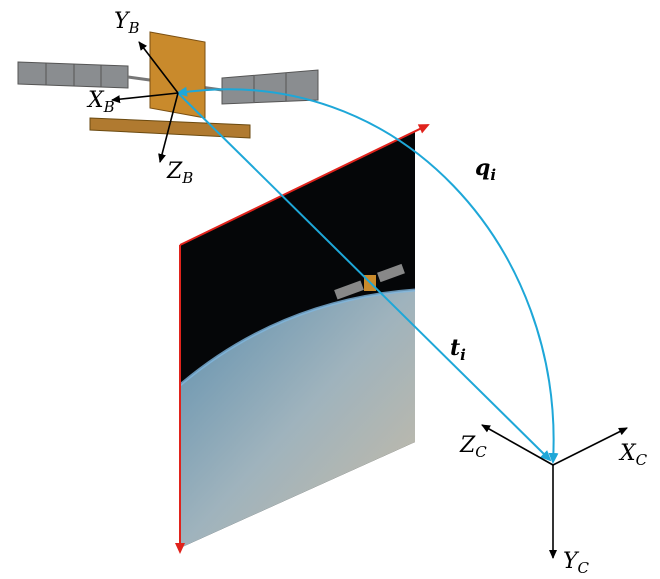  I want to click on label-zc: ZC, so click(473, 447).